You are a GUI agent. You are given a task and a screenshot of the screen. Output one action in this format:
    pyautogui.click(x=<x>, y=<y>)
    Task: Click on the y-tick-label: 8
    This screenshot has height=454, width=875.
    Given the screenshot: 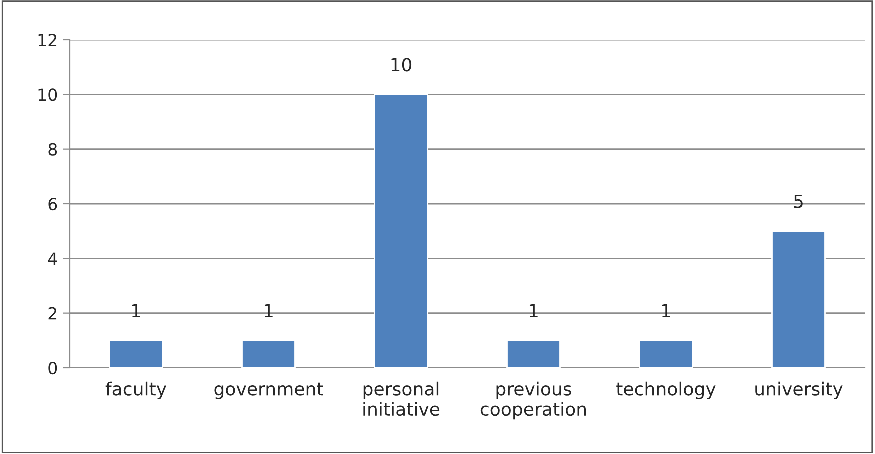 What is the action you would take?
    pyautogui.click(x=53, y=149)
    